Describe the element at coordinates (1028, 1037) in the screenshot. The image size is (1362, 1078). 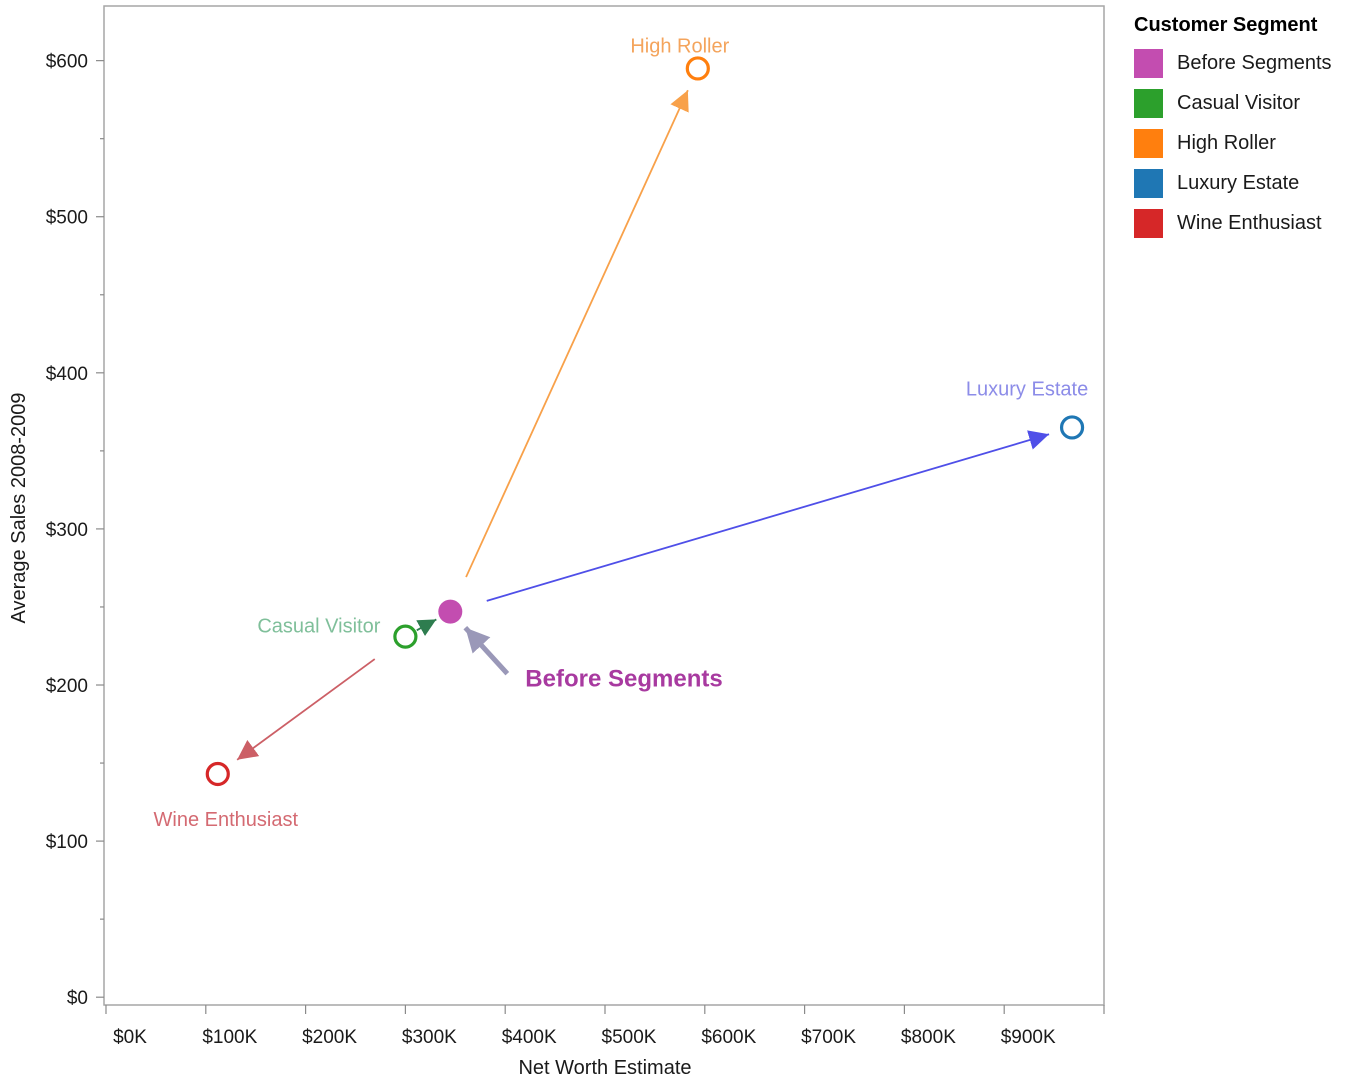
I see `x-tick-label: $900K` at that location.